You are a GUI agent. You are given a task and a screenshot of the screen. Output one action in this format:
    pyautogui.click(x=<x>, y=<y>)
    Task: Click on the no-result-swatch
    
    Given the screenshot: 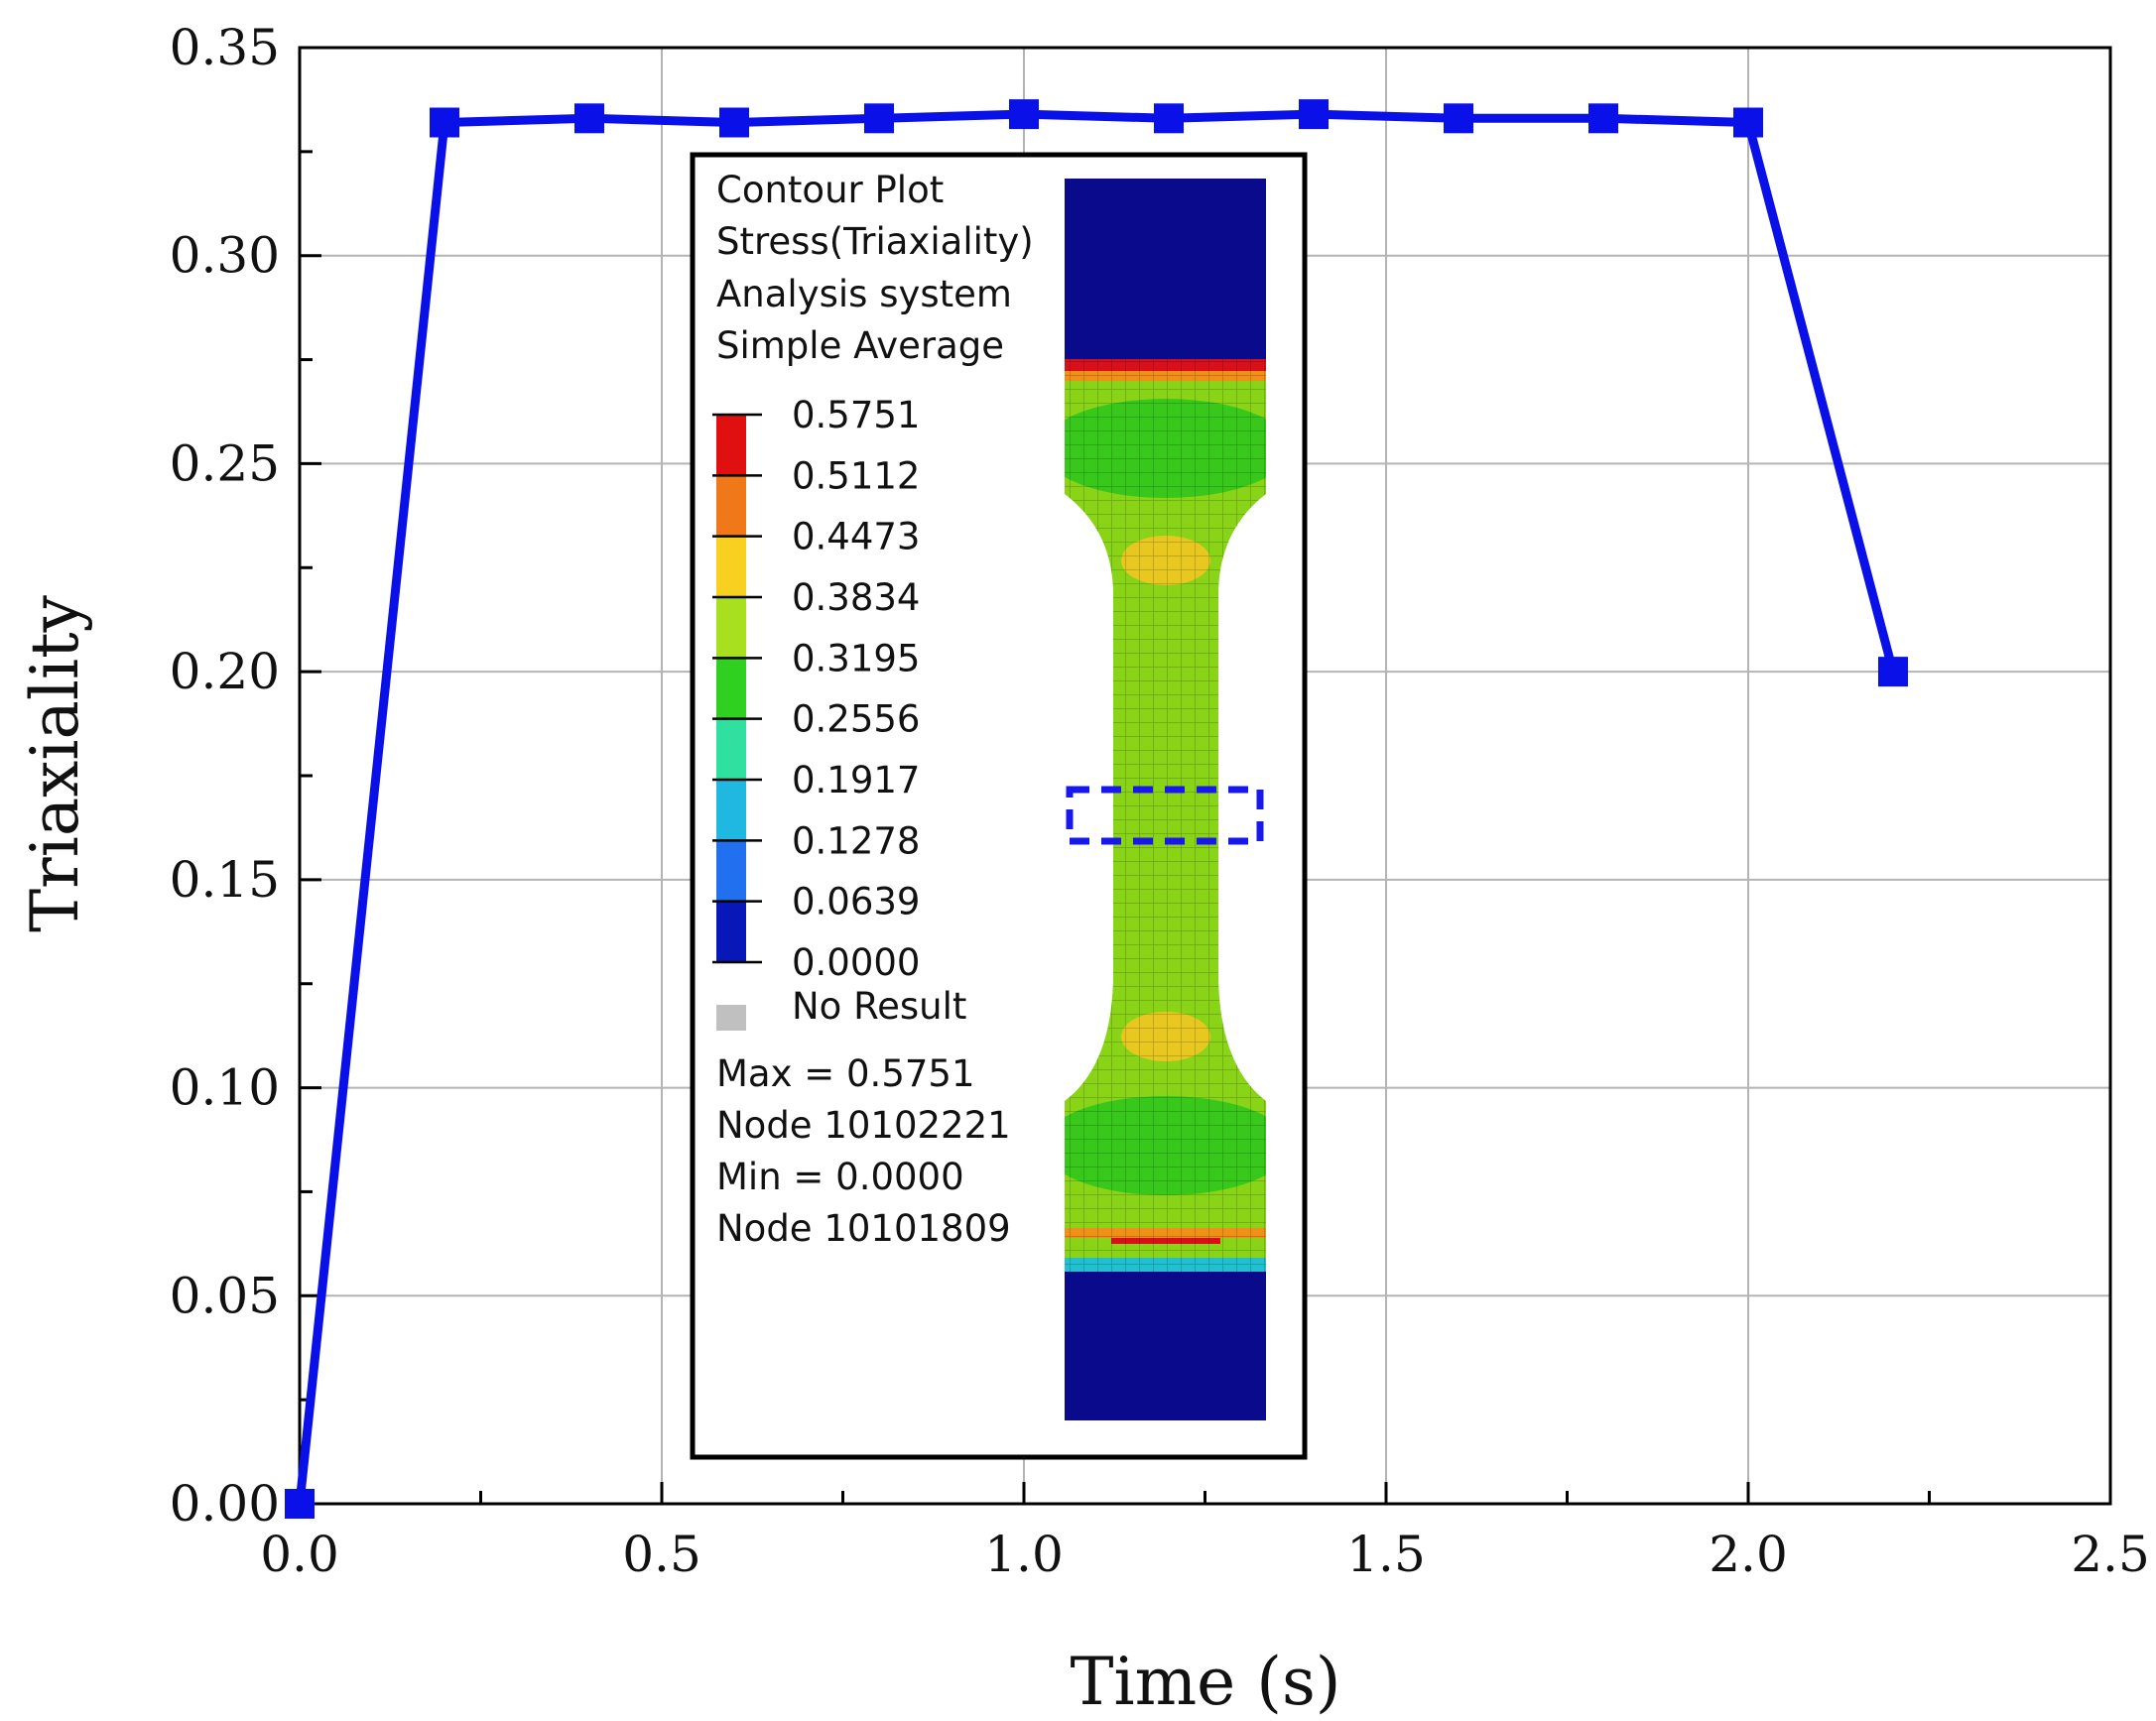 What is the action you would take?
    pyautogui.click(x=731, y=1018)
    